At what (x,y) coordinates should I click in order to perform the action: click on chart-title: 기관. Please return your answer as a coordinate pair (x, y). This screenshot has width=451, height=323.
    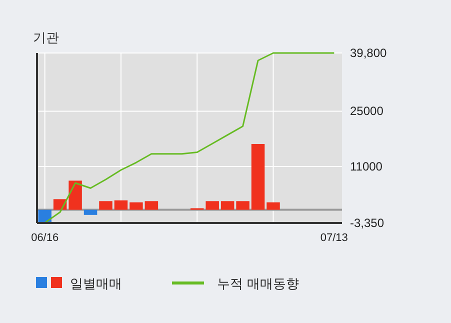
    Looking at the image, I should click on (46, 38).